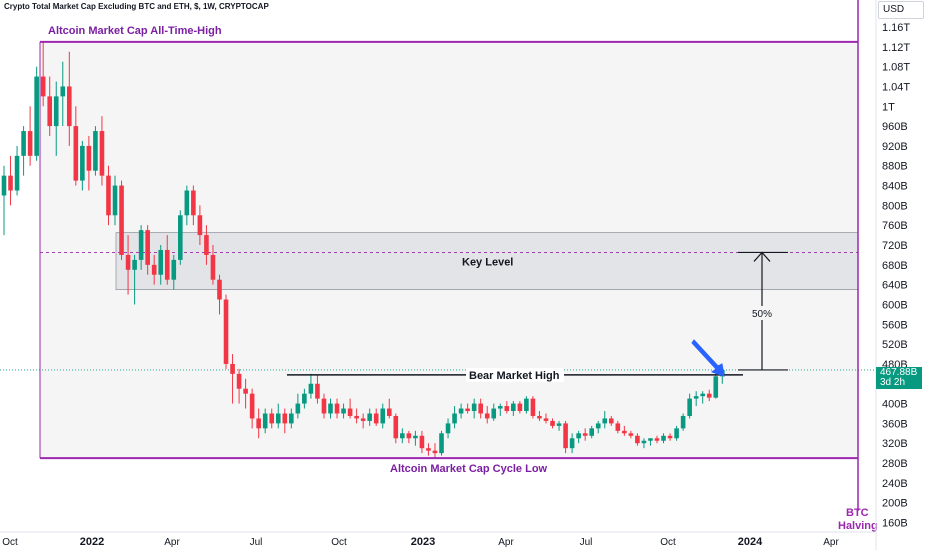 Image resolution: width=932 pixels, height=550 pixels. What do you see at coordinates (899, 372) in the screenshot?
I see `last-price-value: 467.88B` at bounding box center [899, 372].